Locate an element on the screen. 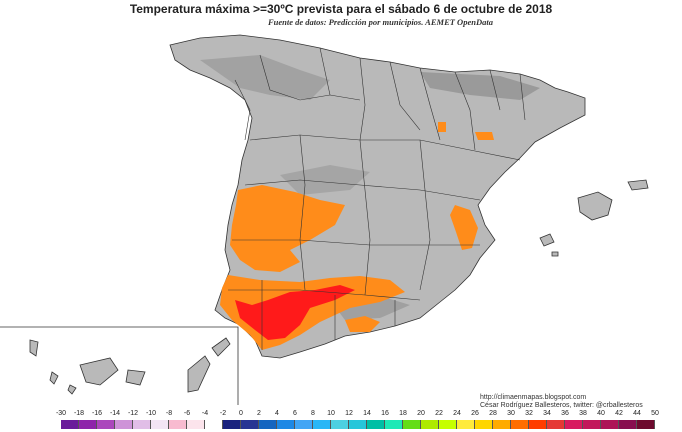 The image size is (682, 432). legend-tick-label: -30 is located at coordinates (61, 413).